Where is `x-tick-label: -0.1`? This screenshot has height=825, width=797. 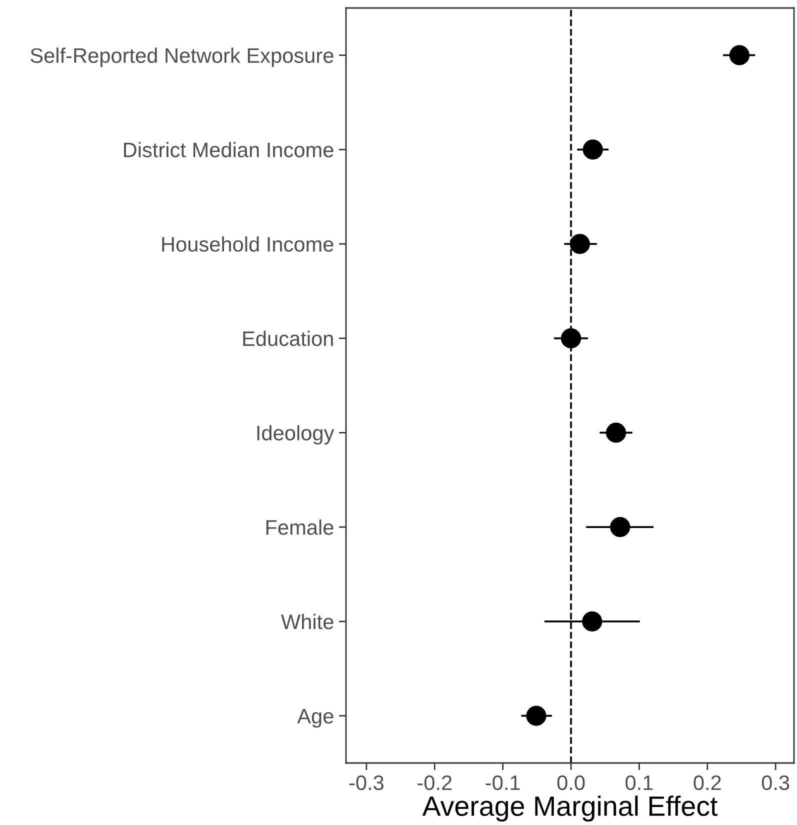 x-tick-label: -0.1 is located at coordinates (503, 782).